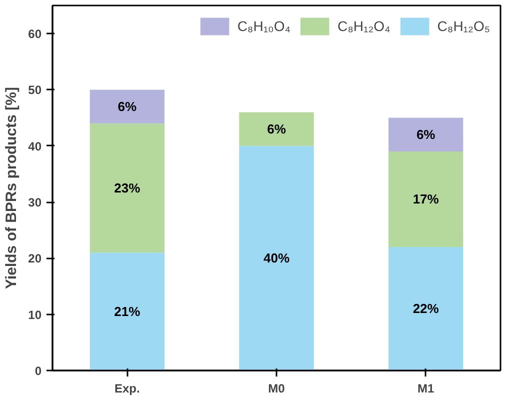 This screenshot has height=401, width=510. What do you see at coordinates (426, 389) in the screenshot?
I see `x-tick-label: M1` at bounding box center [426, 389].